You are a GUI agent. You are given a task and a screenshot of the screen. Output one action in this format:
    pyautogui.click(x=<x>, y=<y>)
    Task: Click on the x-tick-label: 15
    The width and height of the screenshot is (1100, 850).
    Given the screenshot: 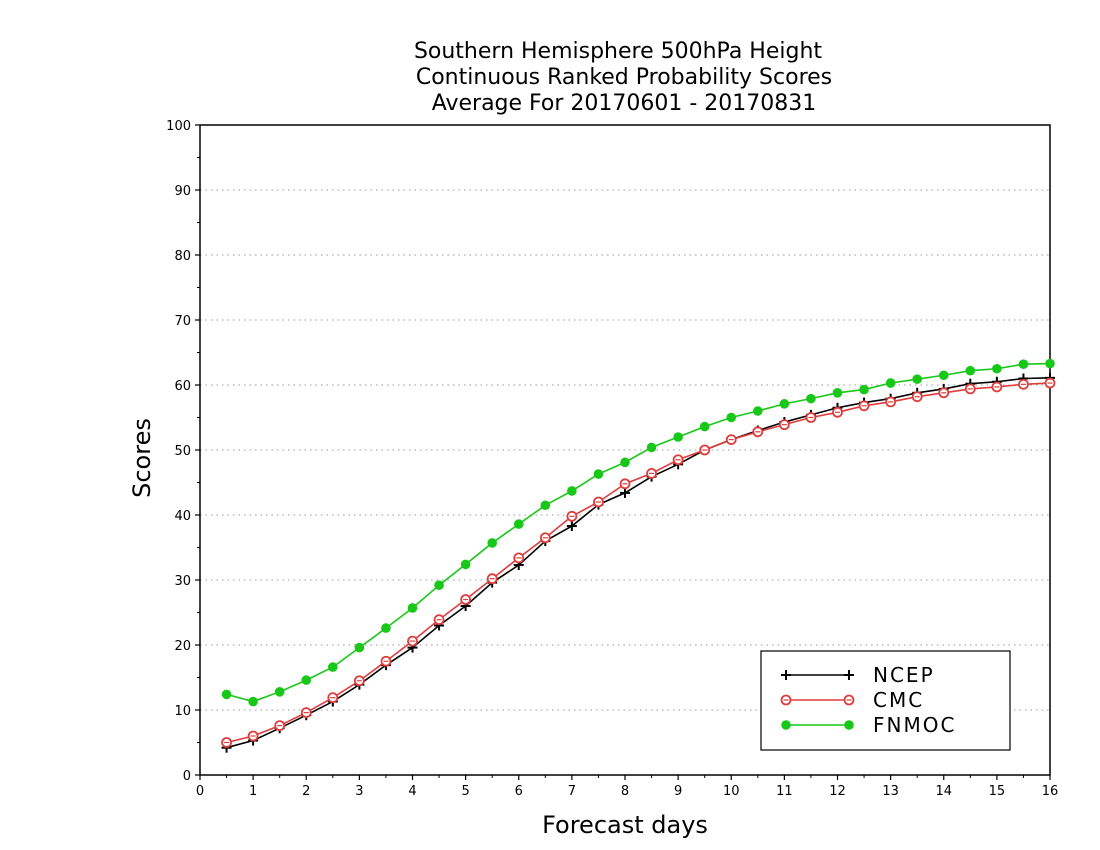 What is the action you would take?
    pyautogui.click(x=997, y=791)
    